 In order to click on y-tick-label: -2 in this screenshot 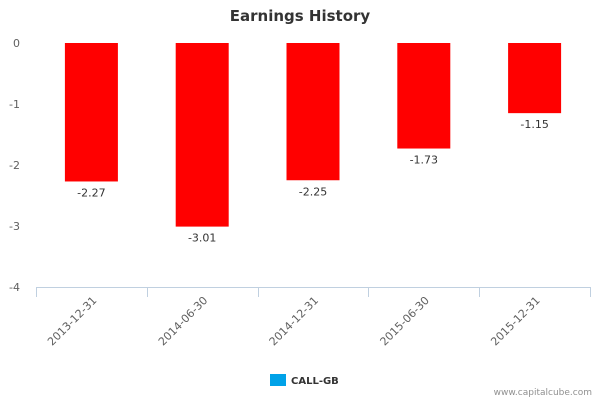, I will do `click(14, 165)`.